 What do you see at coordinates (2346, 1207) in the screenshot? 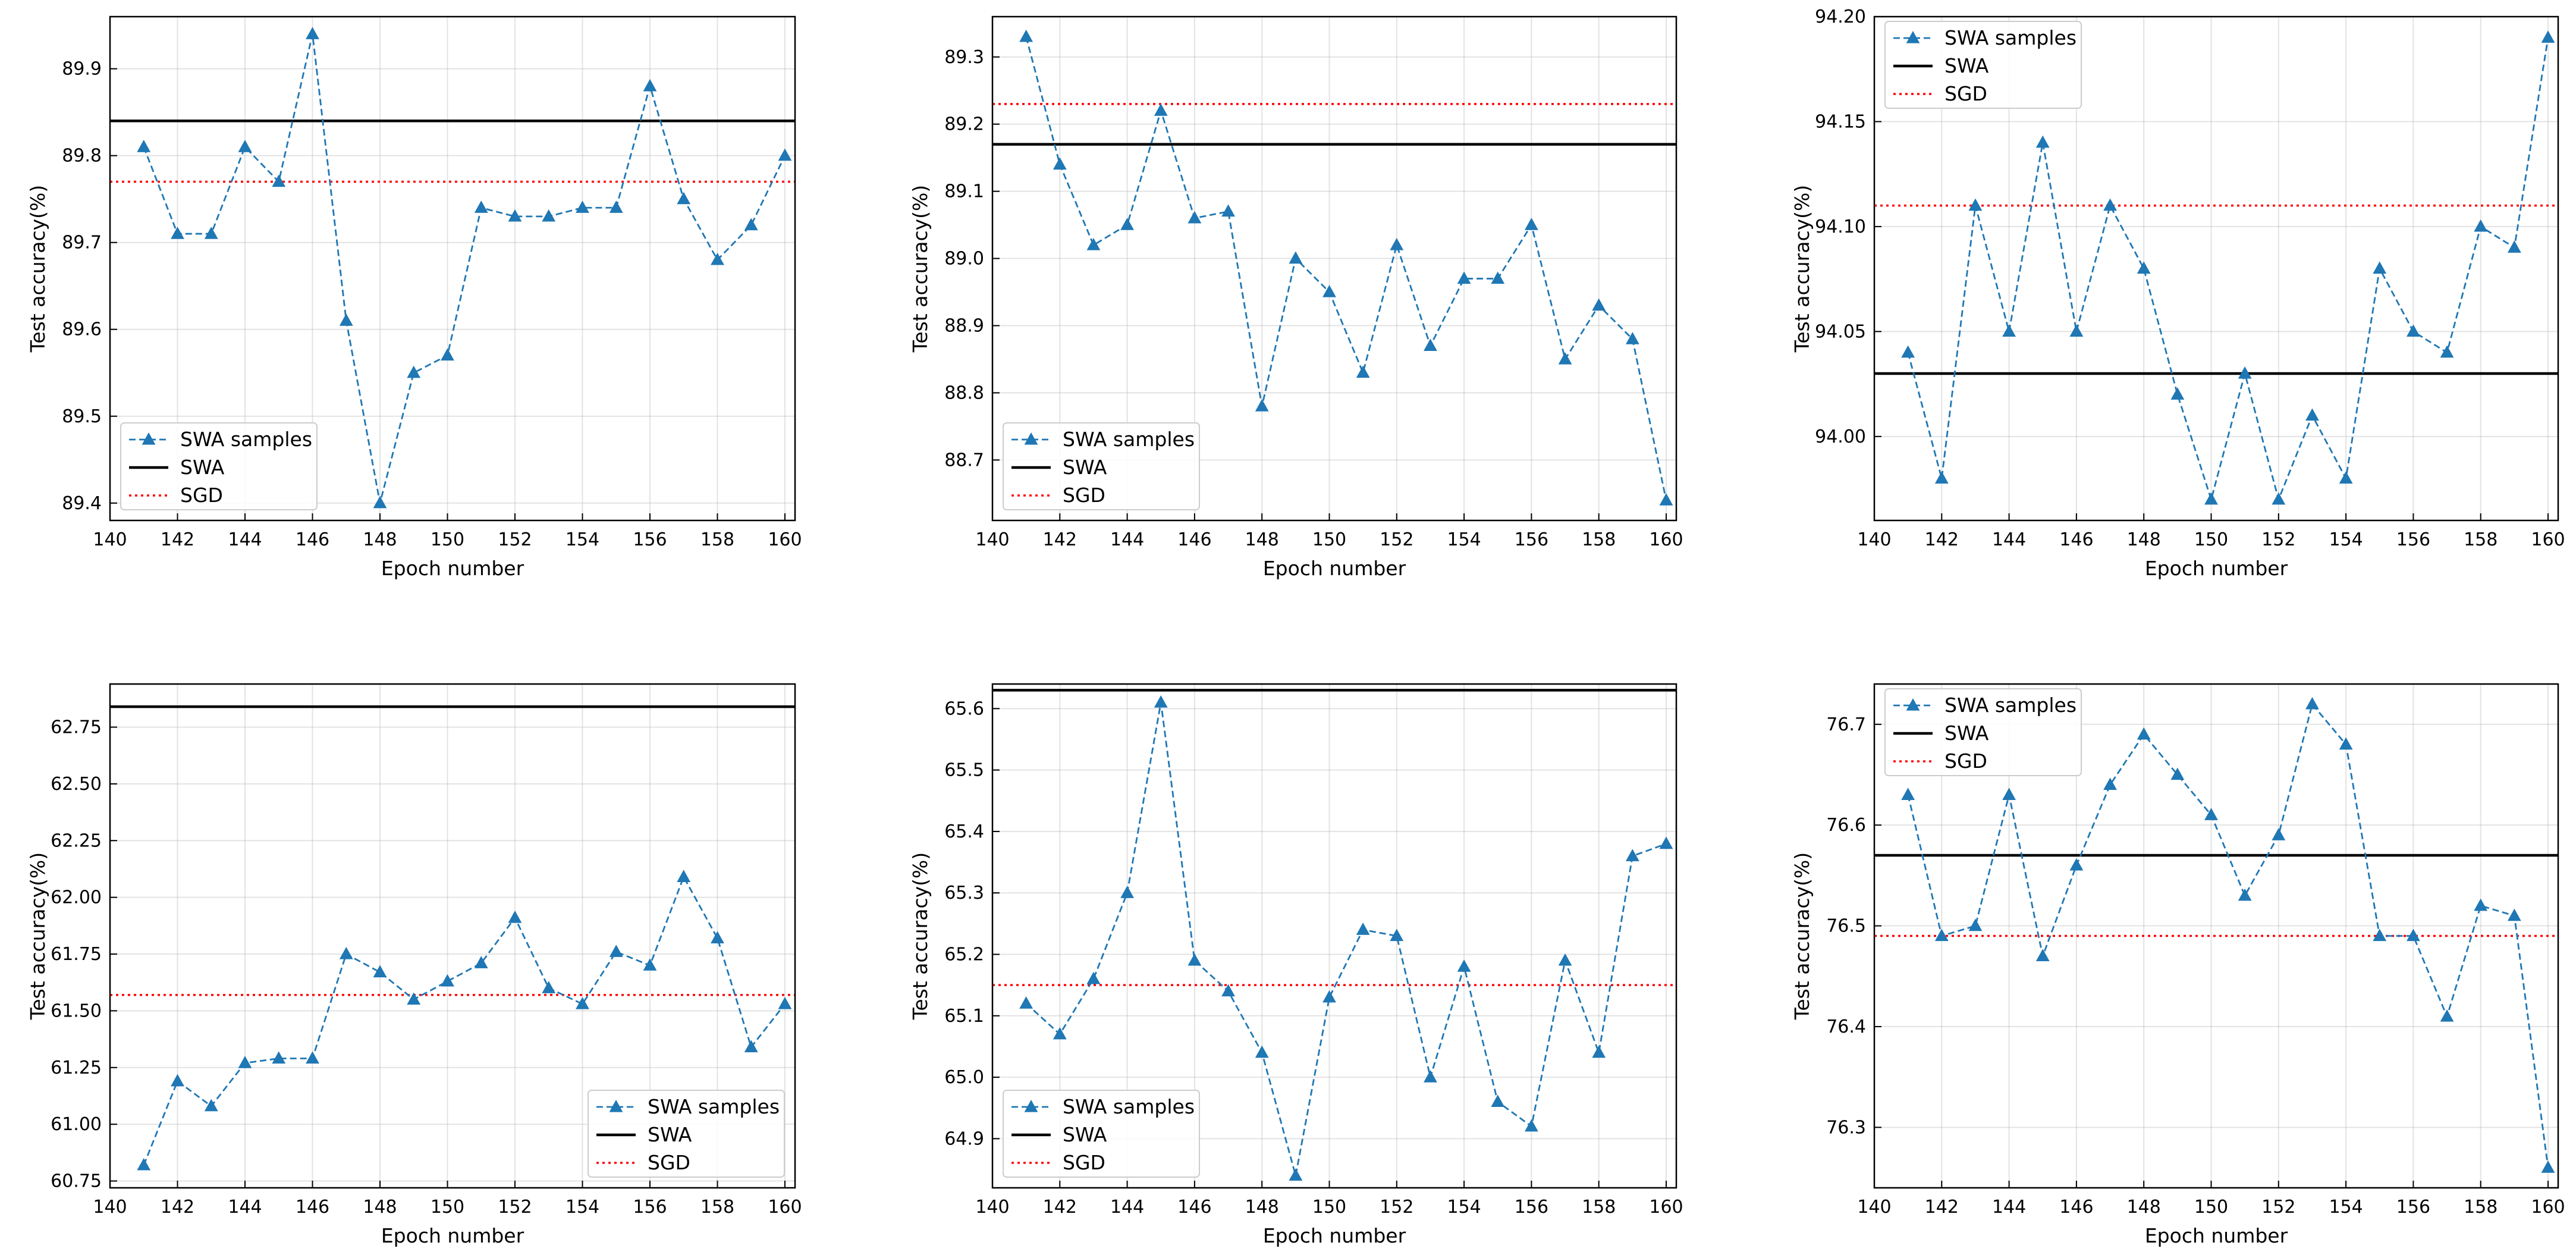
I see `x-tick-label: 154` at bounding box center [2346, 1207].